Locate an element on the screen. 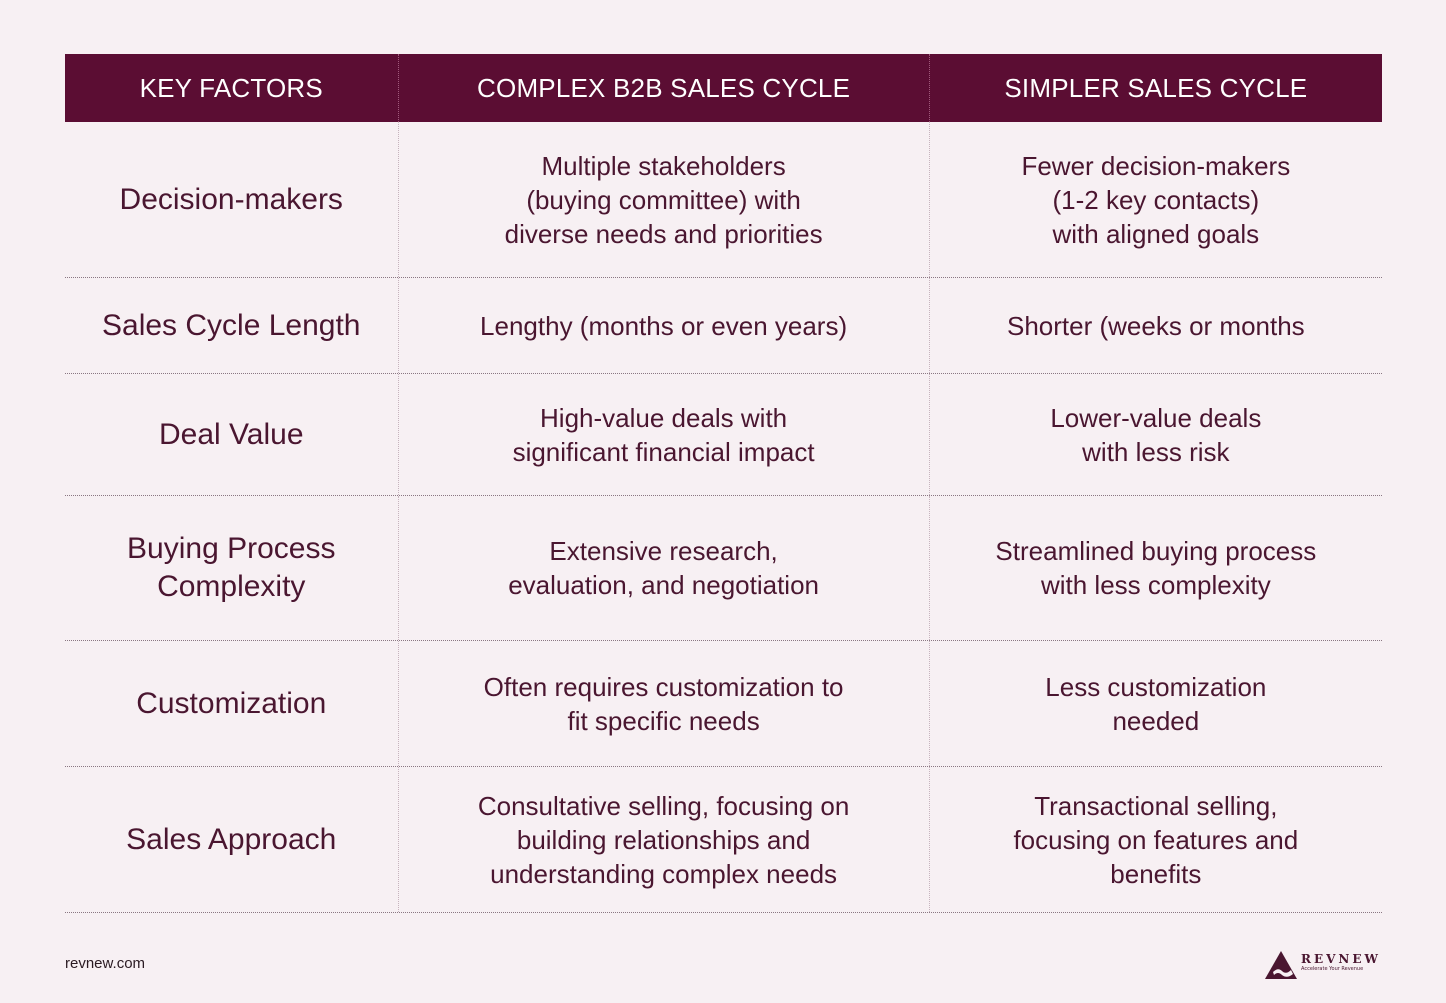 This screenshot has height=1003, width=1446. header-key-factors: KEY FACTORS is located at coordinates (231, 87).